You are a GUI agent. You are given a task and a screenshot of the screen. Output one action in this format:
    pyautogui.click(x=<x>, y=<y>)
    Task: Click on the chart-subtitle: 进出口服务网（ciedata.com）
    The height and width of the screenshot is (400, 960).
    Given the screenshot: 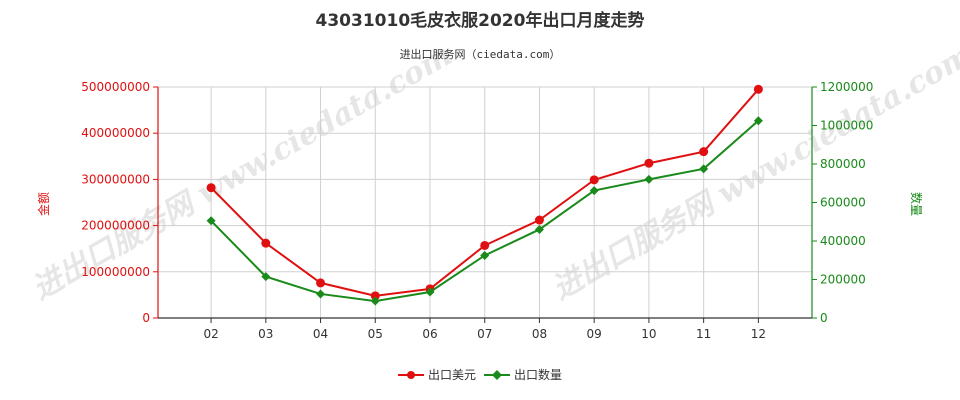 What is the action you would take?
    pyautogui.click(x=480, y=54)
    